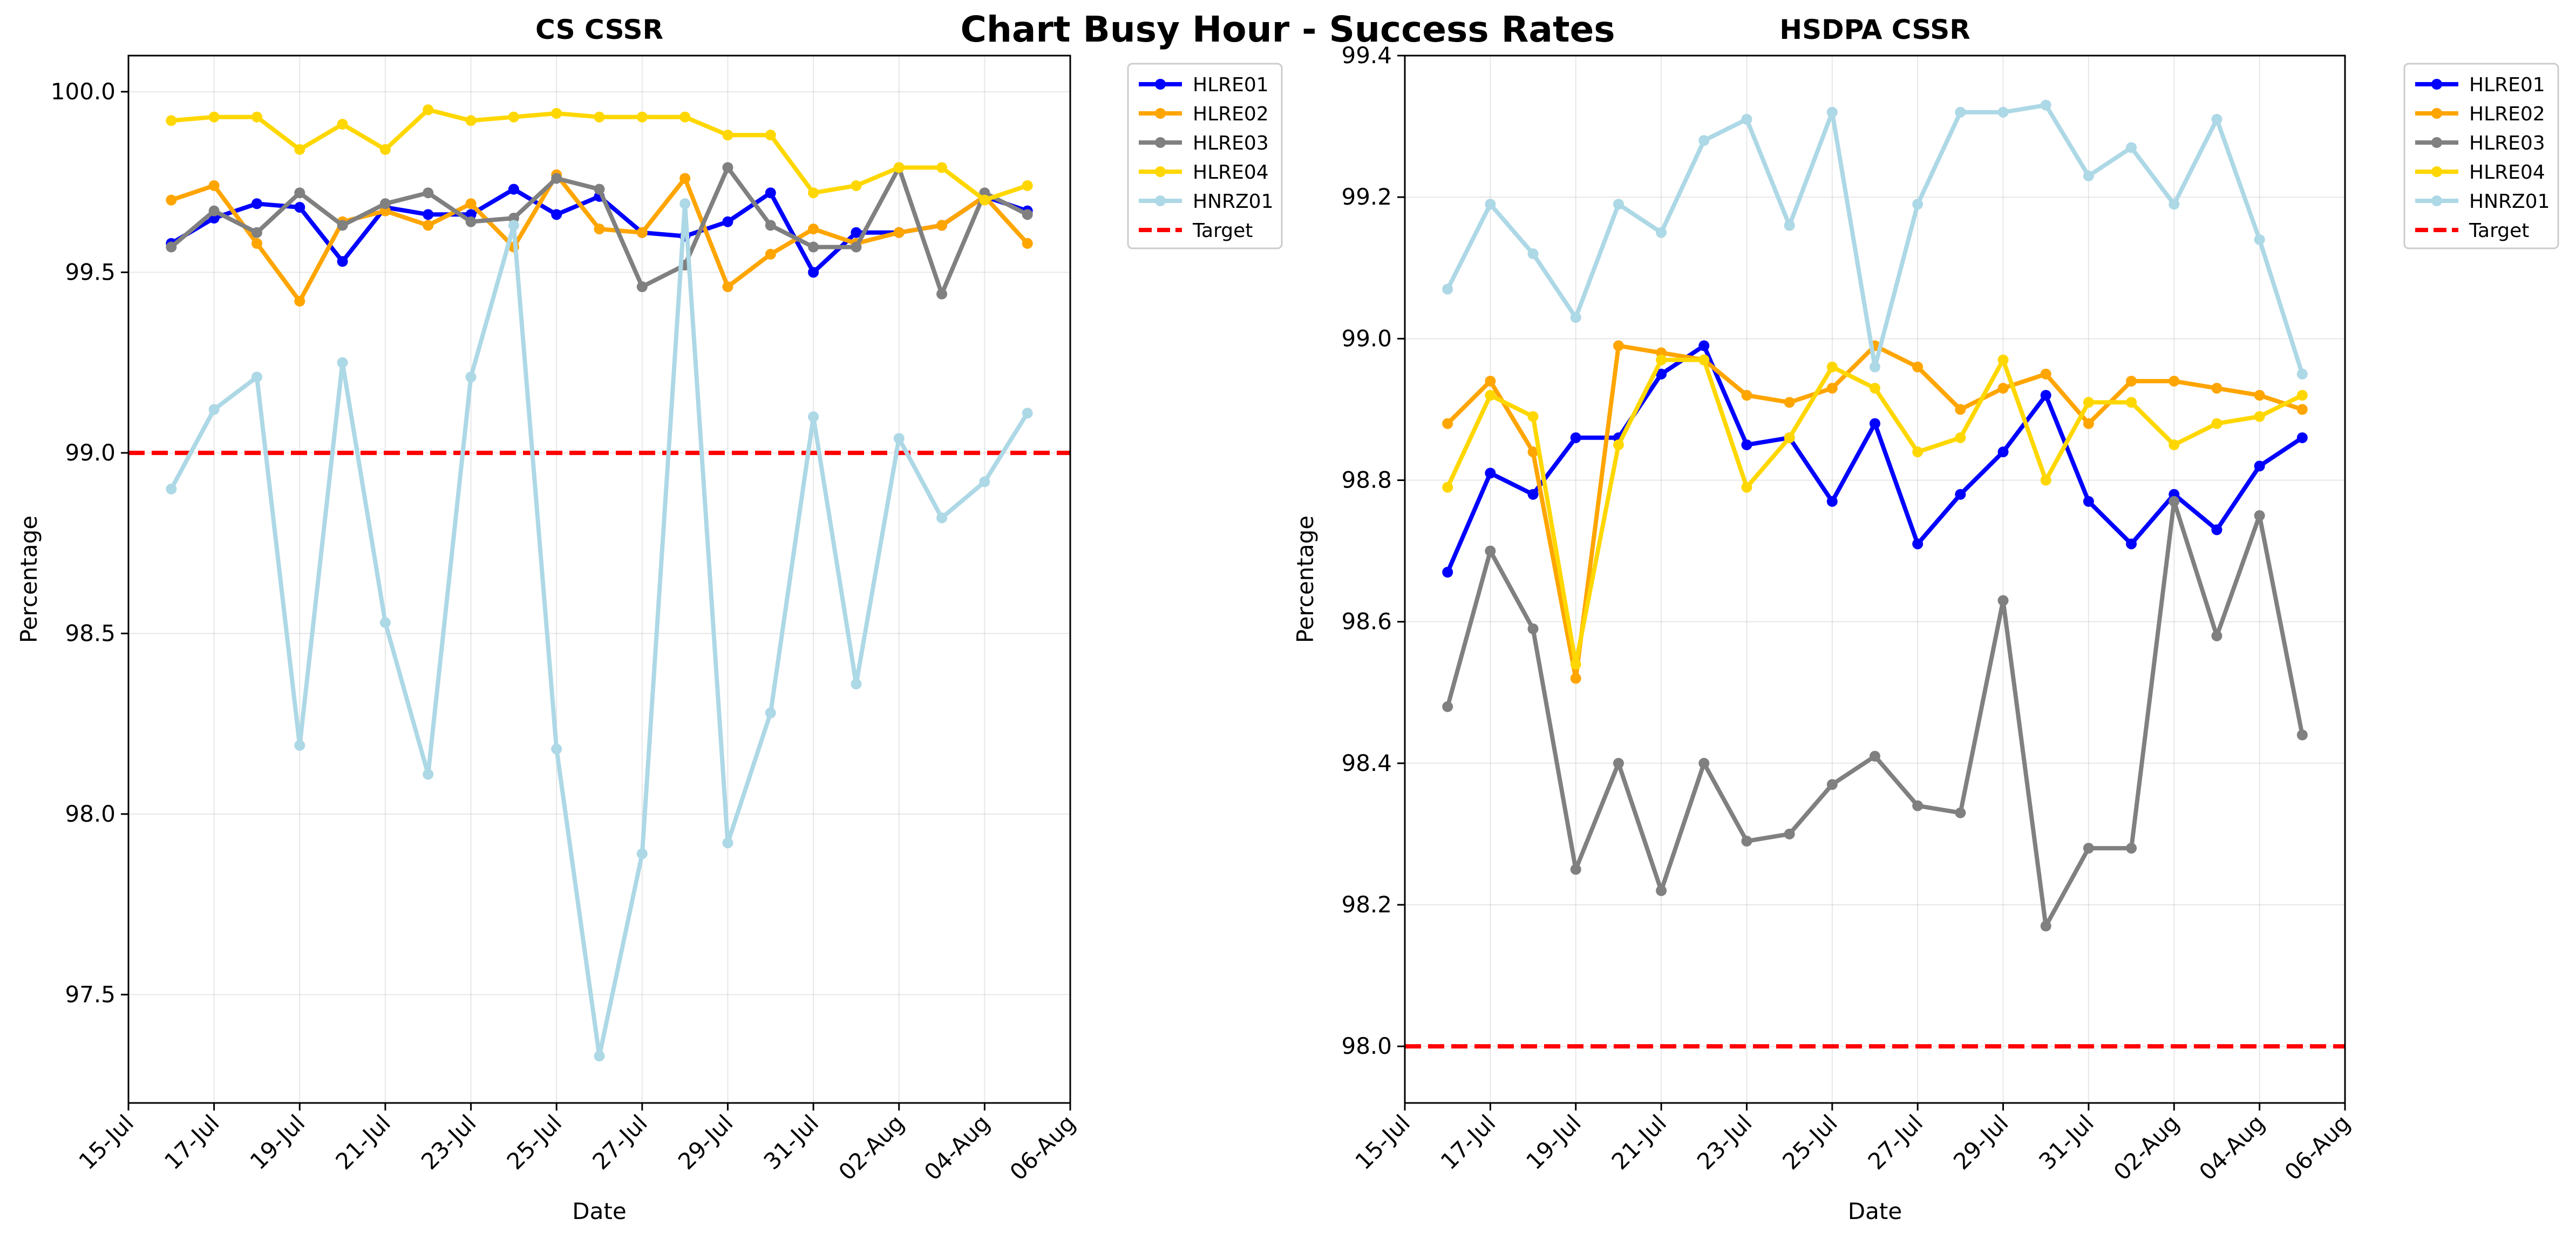 This screenshot has width=2576, height=1239. What do you see at coordinates (1366, 763) in the screenshot?
I see `y-tick-label: 98.4` at bounding box center [1366, 763].